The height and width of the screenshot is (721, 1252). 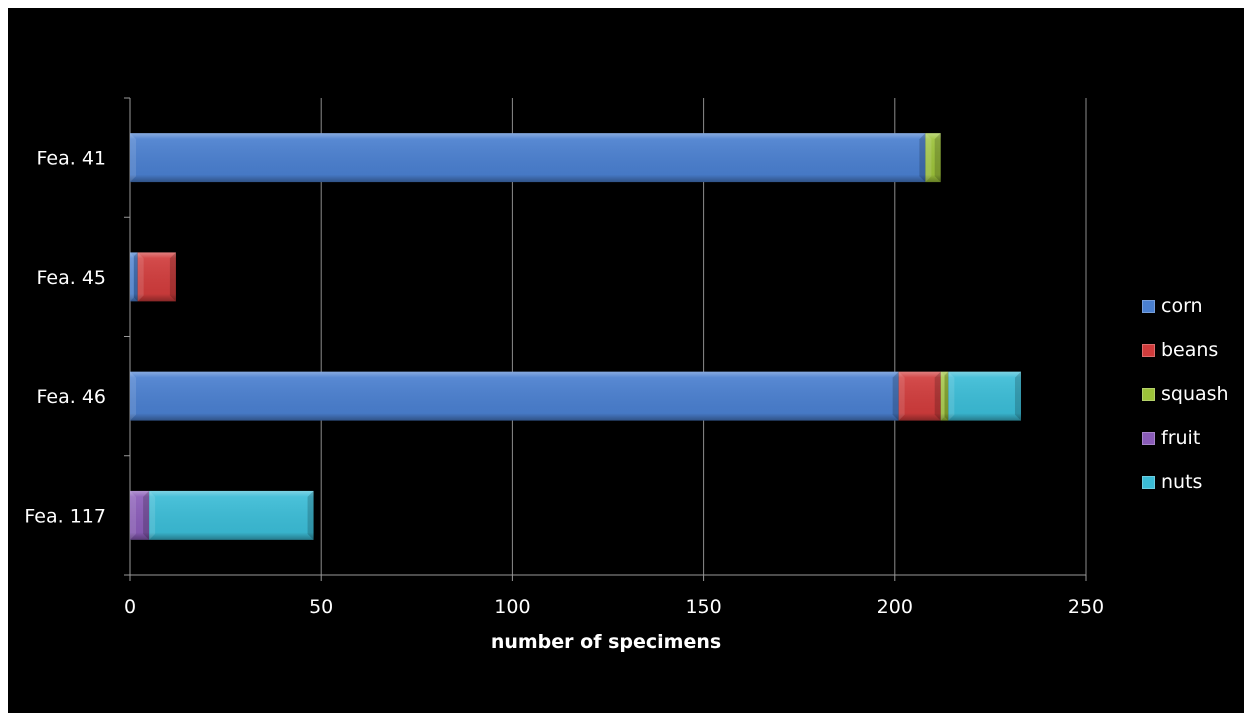 What do you see at coordinates (1182, 482) in the screenshot?
I see `legend-label: nuts` at bounding box center [1182, 482].